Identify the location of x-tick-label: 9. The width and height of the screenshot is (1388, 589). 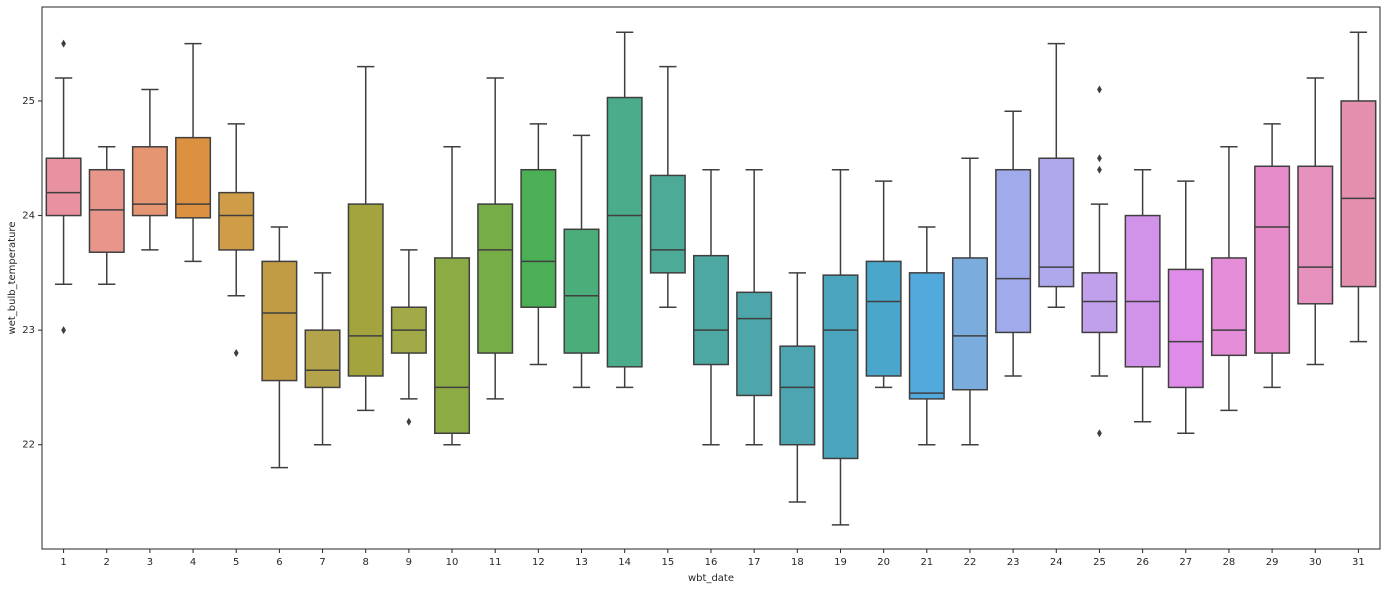
(409, 562).